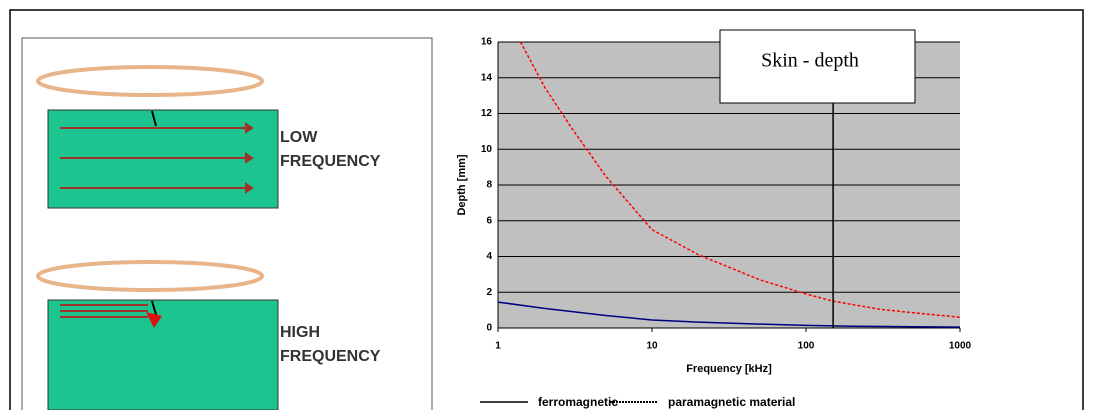 The width and height of the screenshot is (1093, 410). Describe the element at coordinates (487, 113) in the screenshot. I see `y-tick-label: 12` at that location.